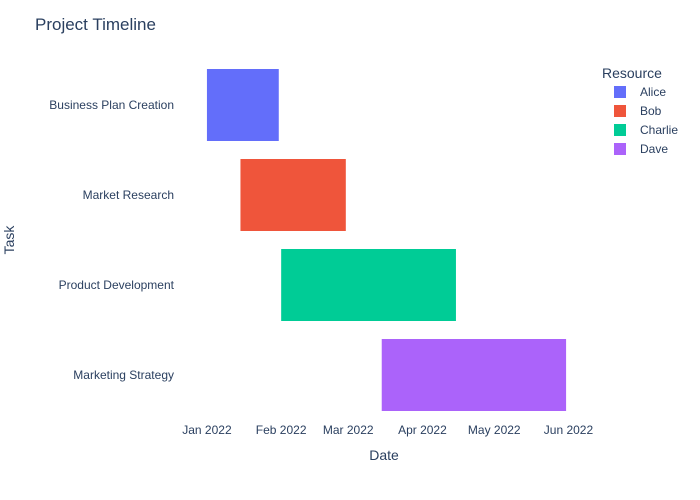 The height and width of the screenshot is (500, 700). I want to click on y-tick-label: Marketing Strategy, so click(123, 375).